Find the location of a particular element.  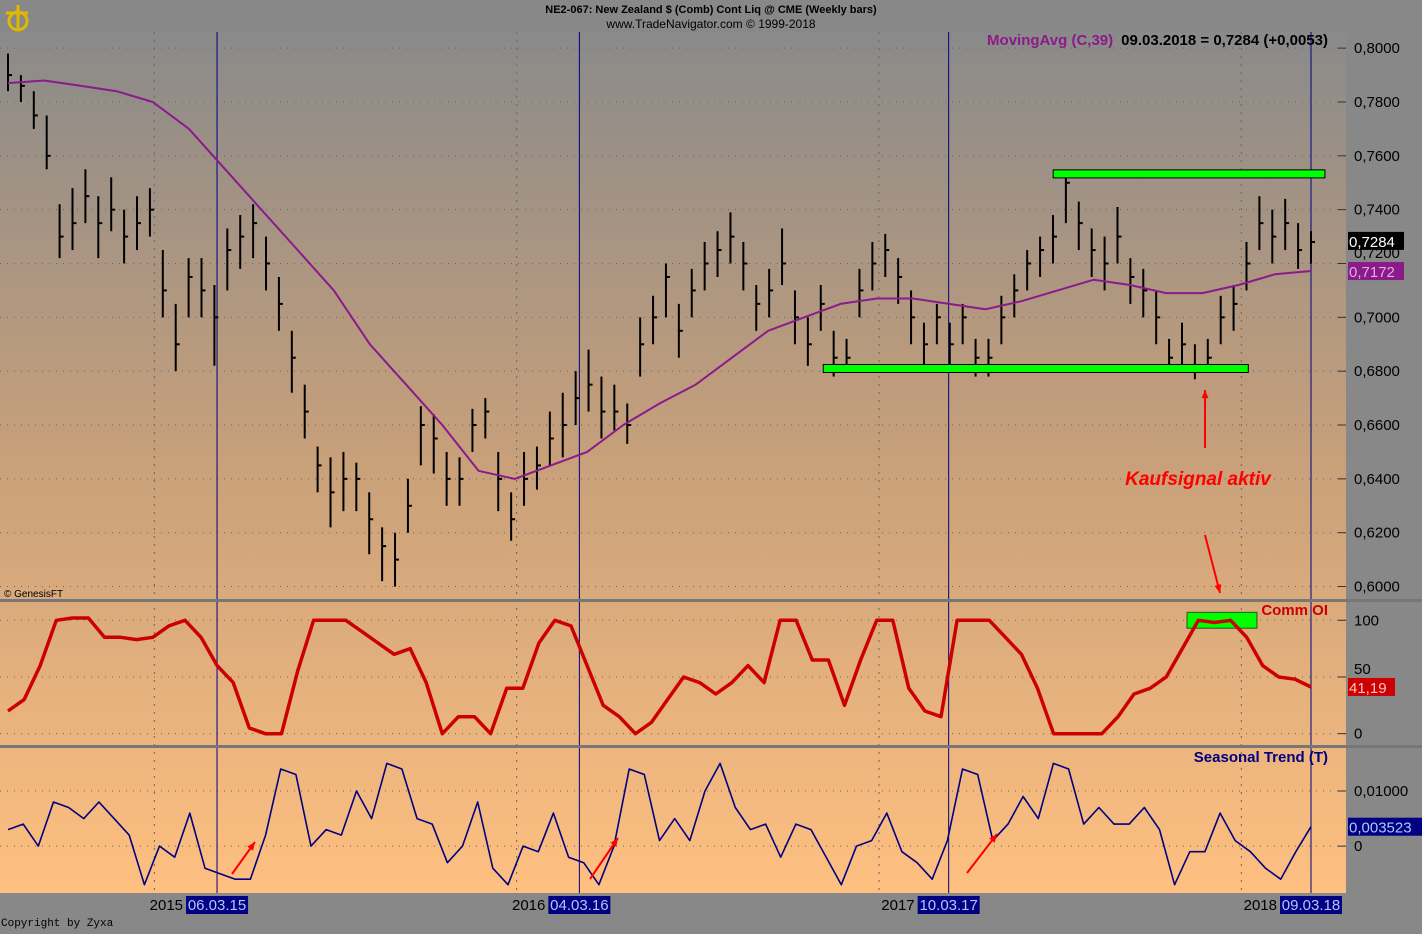

last-price-label-bg is located at coordinates (1376, 240).